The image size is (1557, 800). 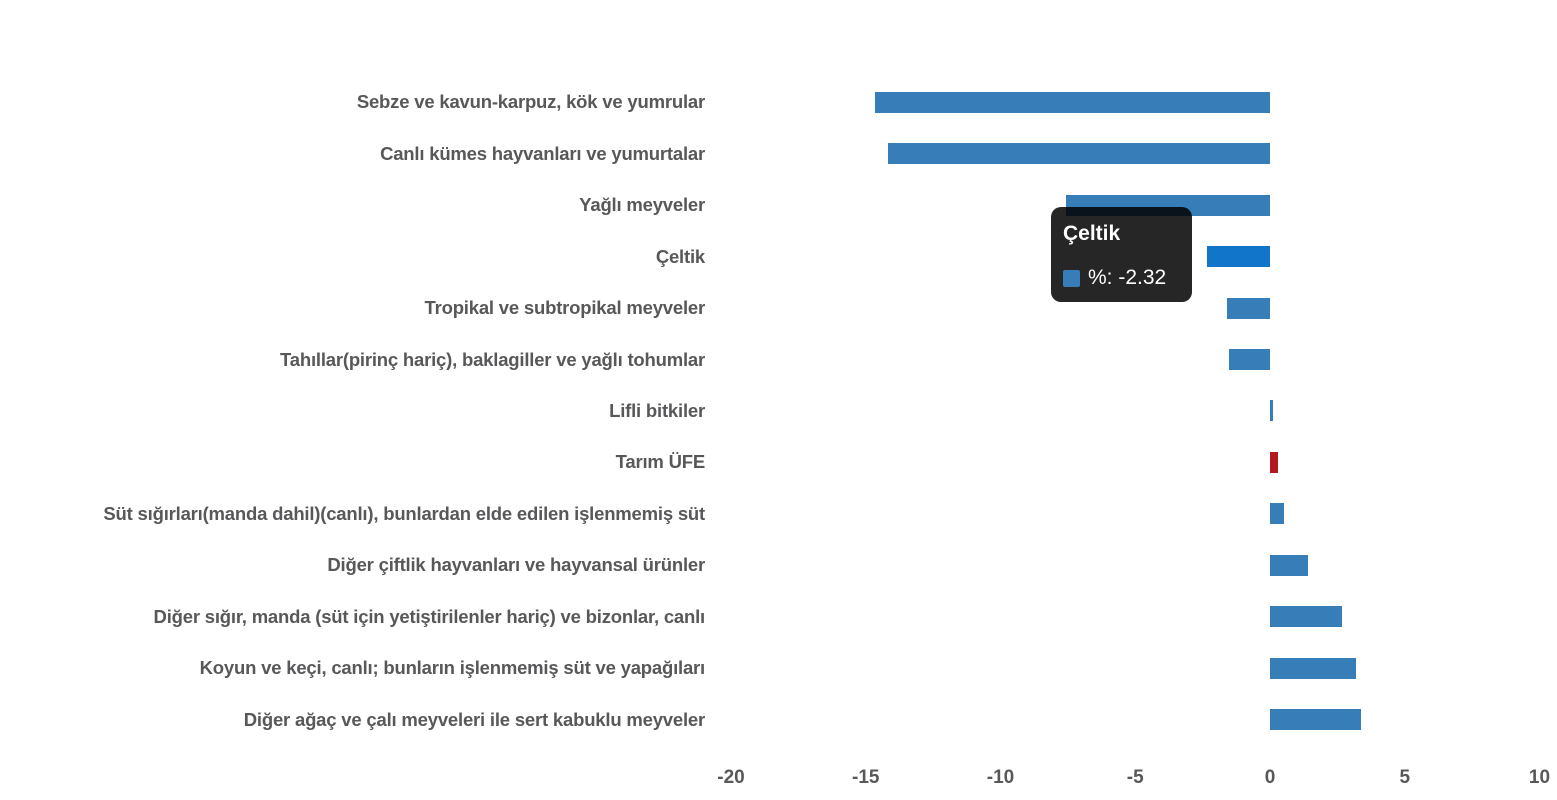 I want to click on tooltip-value-row: %: -2.32, so click(x=1121, y=278).